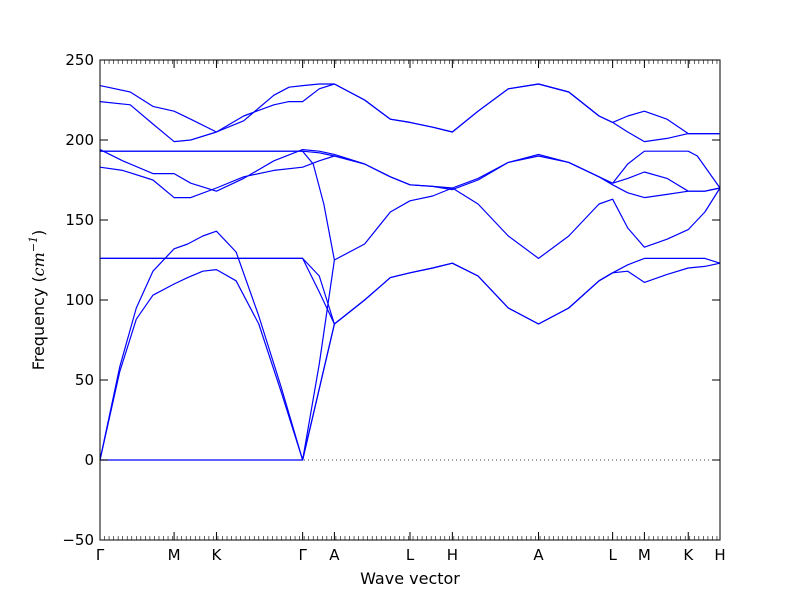 This screenshot has height=600, width=800. I want to click on y-axis-label-unit-exponent: −1, so click(33, 244).